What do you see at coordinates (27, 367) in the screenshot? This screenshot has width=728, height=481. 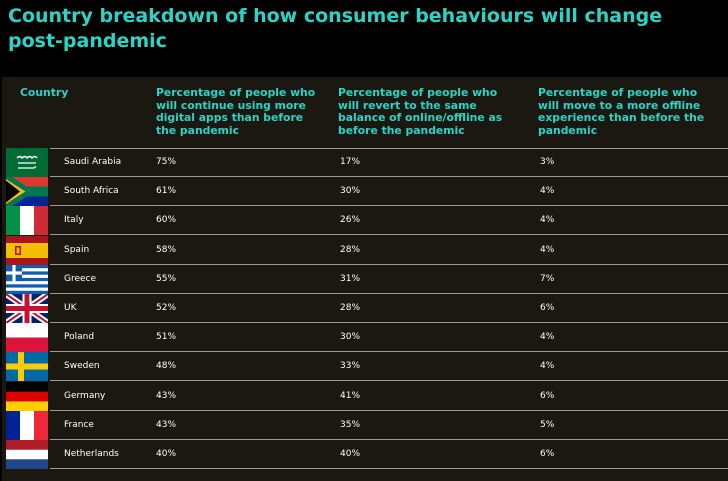 I see `sweden-flag` at bounding box center [27, 367].